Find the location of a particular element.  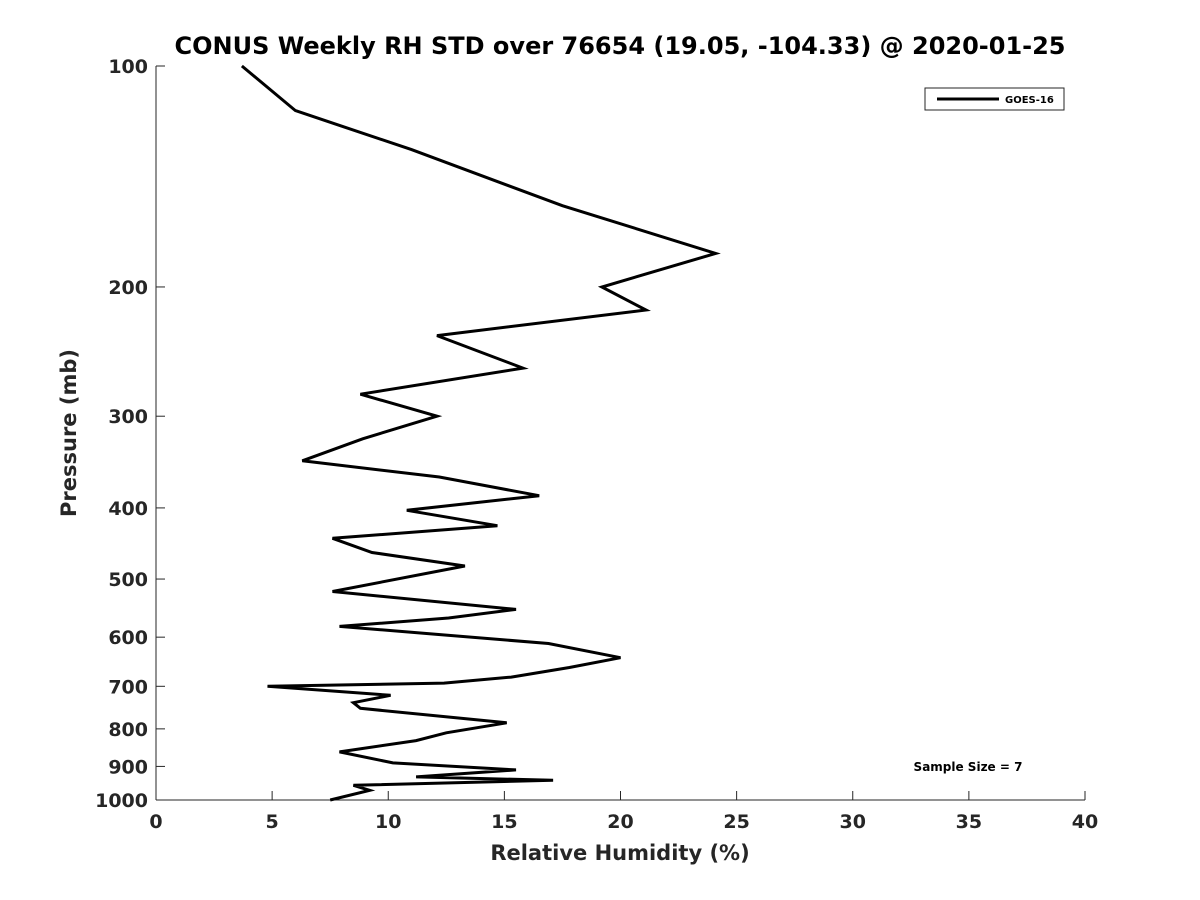

y-tick-label: 1000 is located at coordinates (121, 801).